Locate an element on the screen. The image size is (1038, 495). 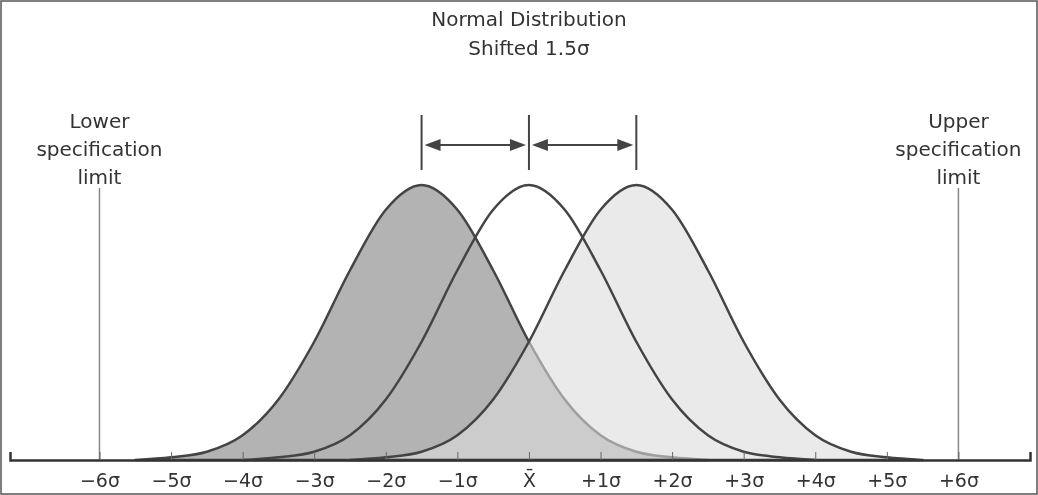
x-tick-label: +1σ is located at coordinates (601, 480).